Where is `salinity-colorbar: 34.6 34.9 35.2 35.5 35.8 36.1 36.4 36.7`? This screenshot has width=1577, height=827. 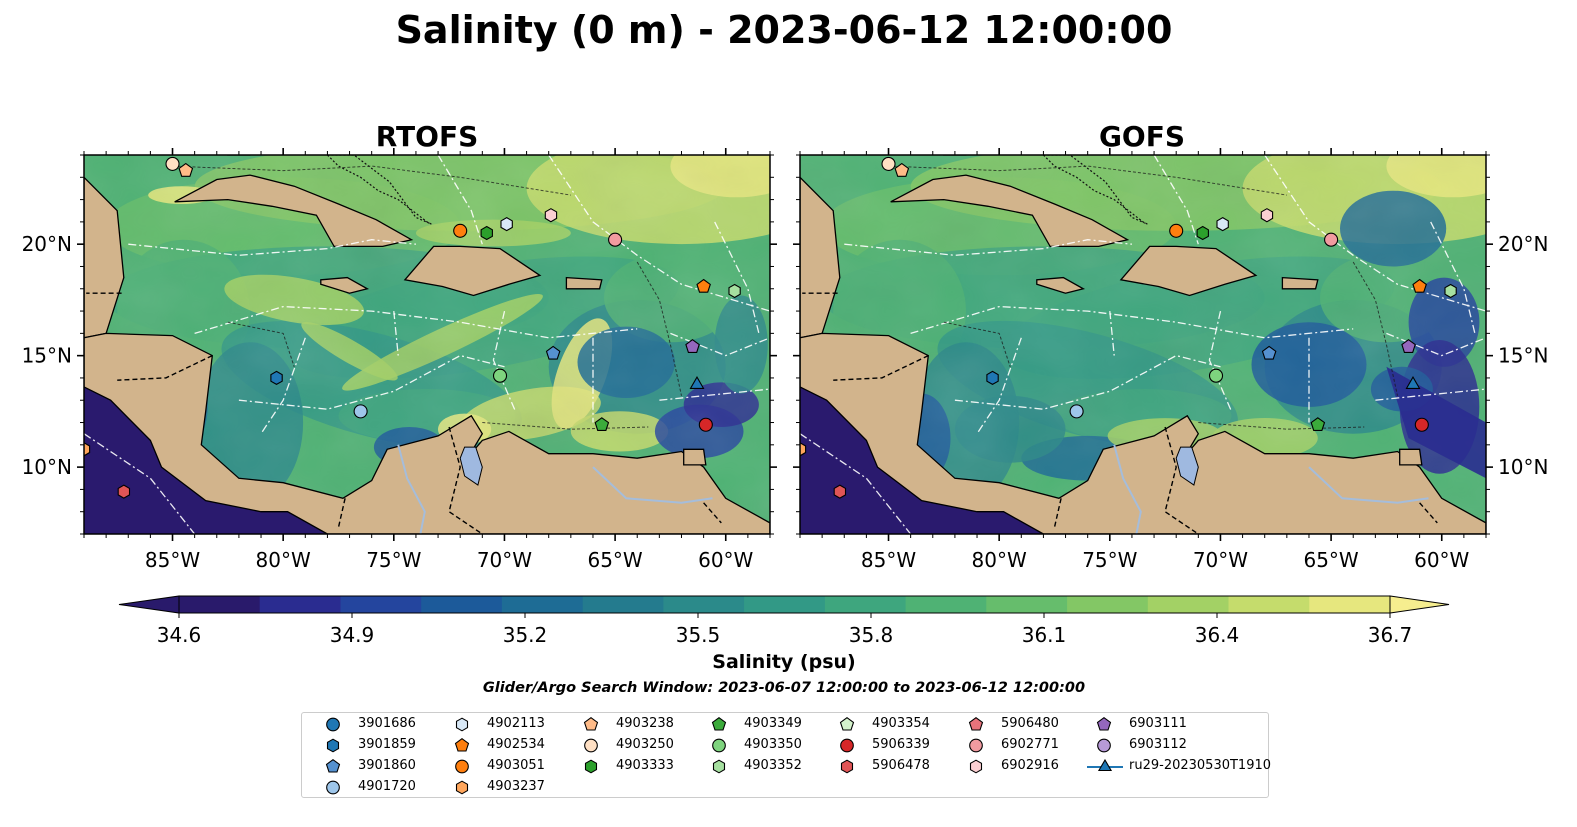
salinity-colorbar: 34.6 34.9 35.2 35.5 35.8 36.1 36.4 36.7 is located at coordinates (784, 621).